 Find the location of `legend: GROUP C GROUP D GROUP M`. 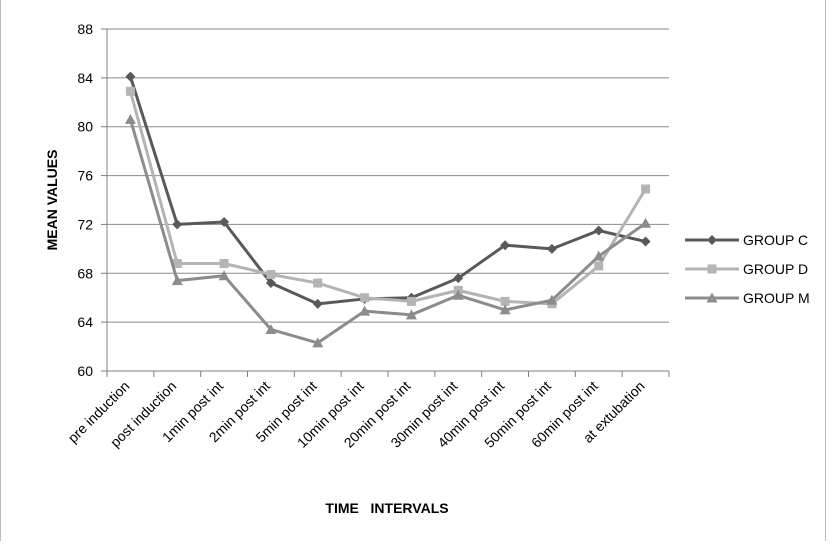

legend: GROUP C GROUP D GROUP M is located at coordinates (747, 269).